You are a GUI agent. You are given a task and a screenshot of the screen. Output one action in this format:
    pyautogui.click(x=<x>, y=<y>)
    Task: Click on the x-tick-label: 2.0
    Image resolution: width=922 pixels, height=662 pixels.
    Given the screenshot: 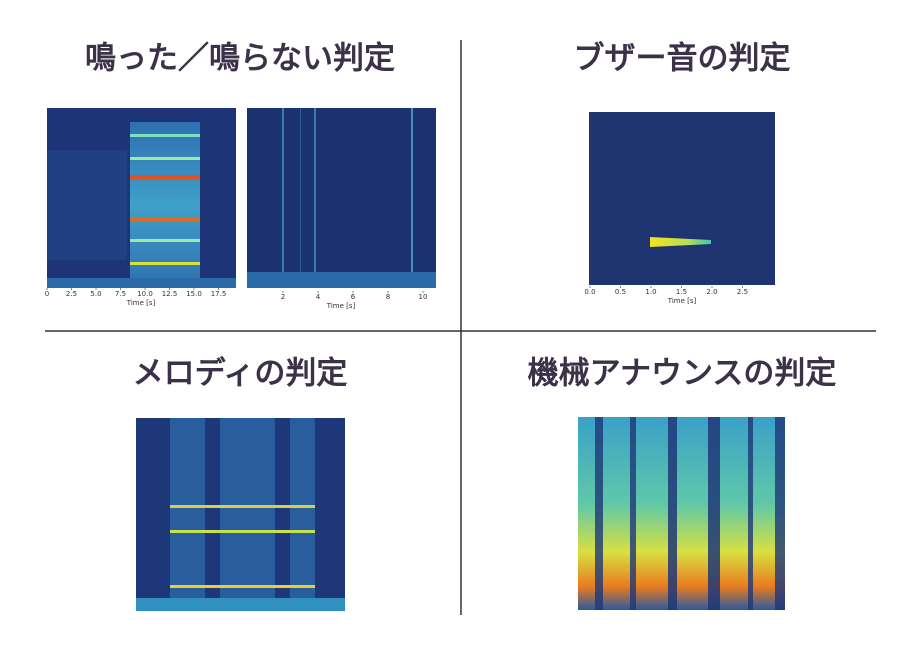 What is the action you would take?
    pyautogui.click(x=711, y=292)
    